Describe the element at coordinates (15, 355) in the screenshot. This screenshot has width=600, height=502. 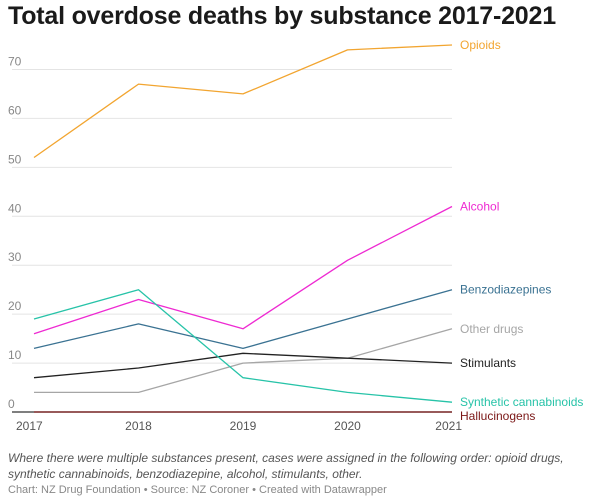
I see `y-tick-label: 10` at that location.